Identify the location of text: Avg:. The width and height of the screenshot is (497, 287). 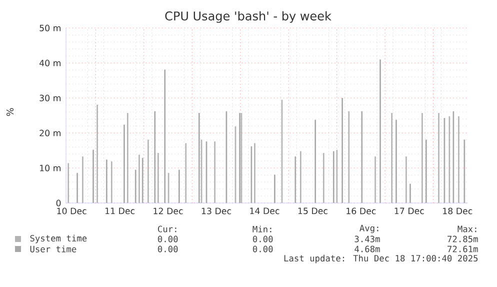
(369, 229).